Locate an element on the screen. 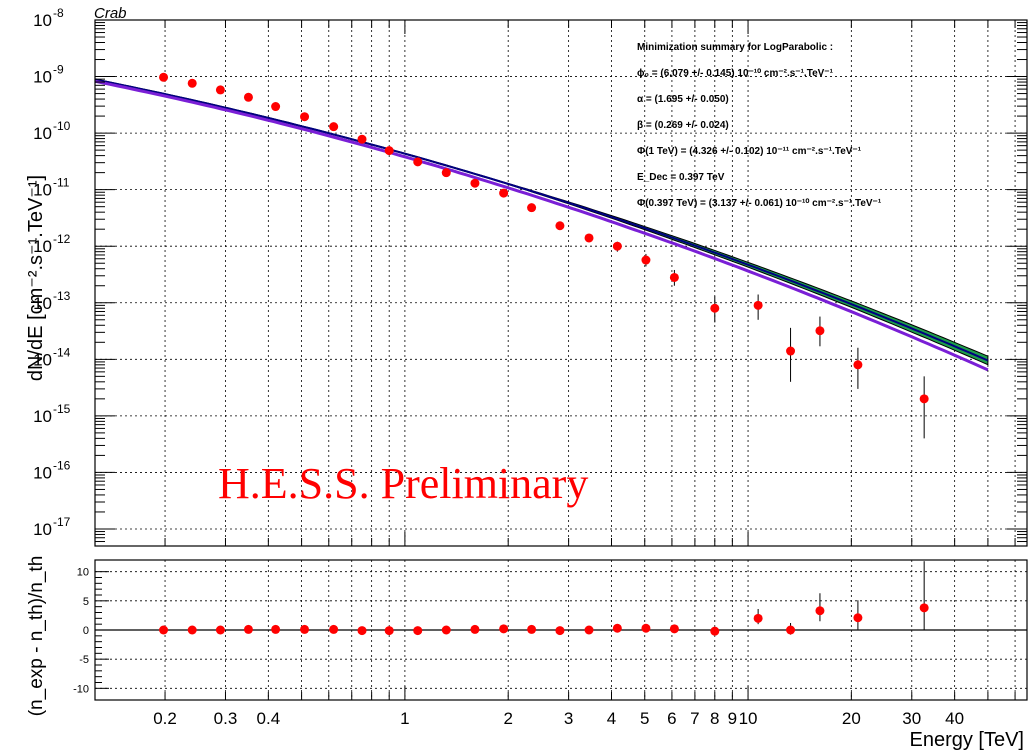 This screenshot has width=1035, height=754. res-tick-label: -10 is located at coordinates (81, 689).